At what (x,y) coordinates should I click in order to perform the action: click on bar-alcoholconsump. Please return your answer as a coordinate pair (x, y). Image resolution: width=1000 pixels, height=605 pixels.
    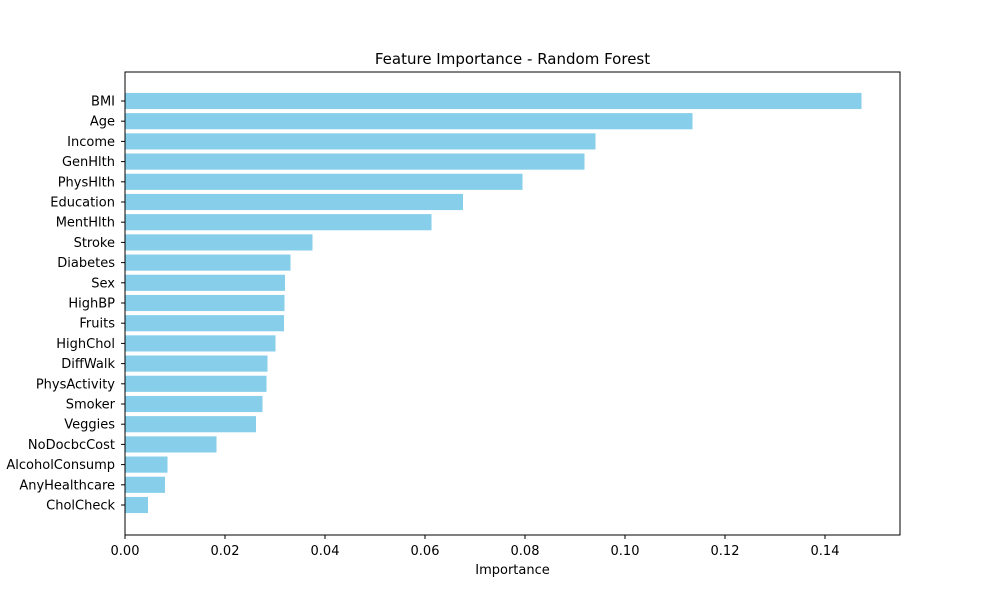
    Looking at the image, I should click on (146, 464).